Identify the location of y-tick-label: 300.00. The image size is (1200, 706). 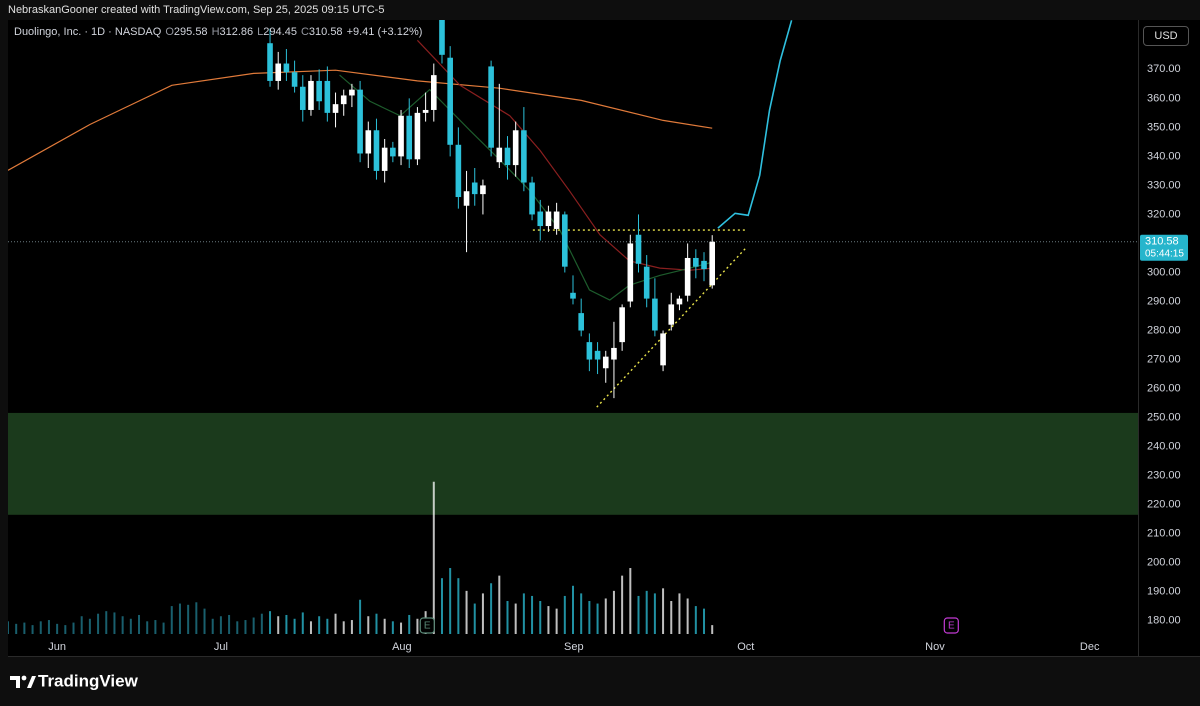
(1164, 272).